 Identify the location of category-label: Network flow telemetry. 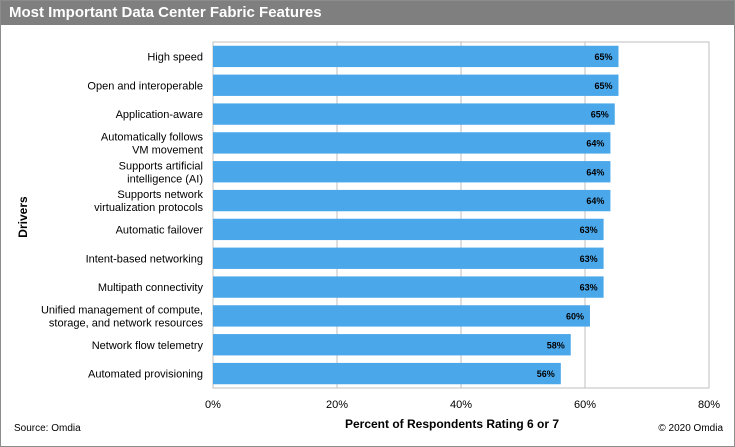
(148, 346).